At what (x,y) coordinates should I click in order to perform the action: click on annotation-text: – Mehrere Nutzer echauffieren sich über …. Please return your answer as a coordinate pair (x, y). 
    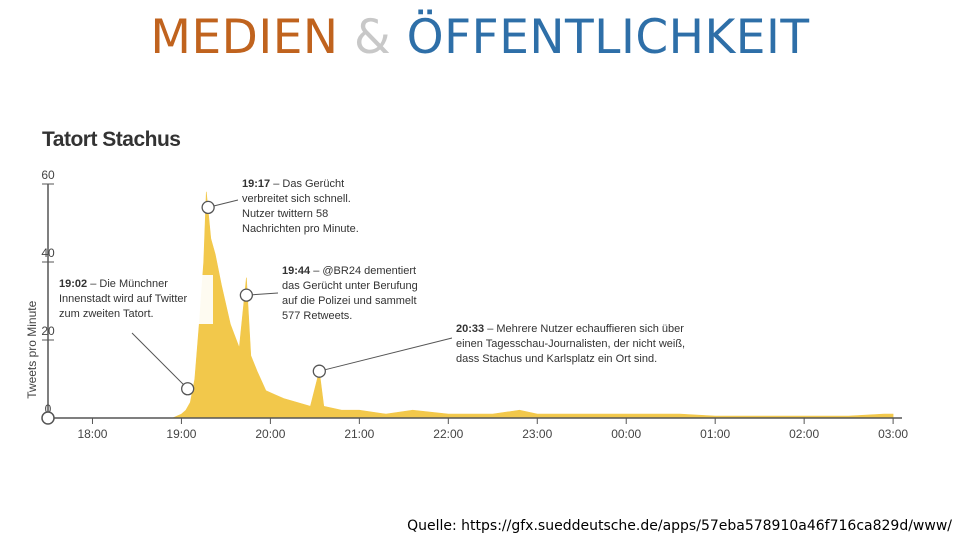
    Looking at the image, I should click on (571, 344).